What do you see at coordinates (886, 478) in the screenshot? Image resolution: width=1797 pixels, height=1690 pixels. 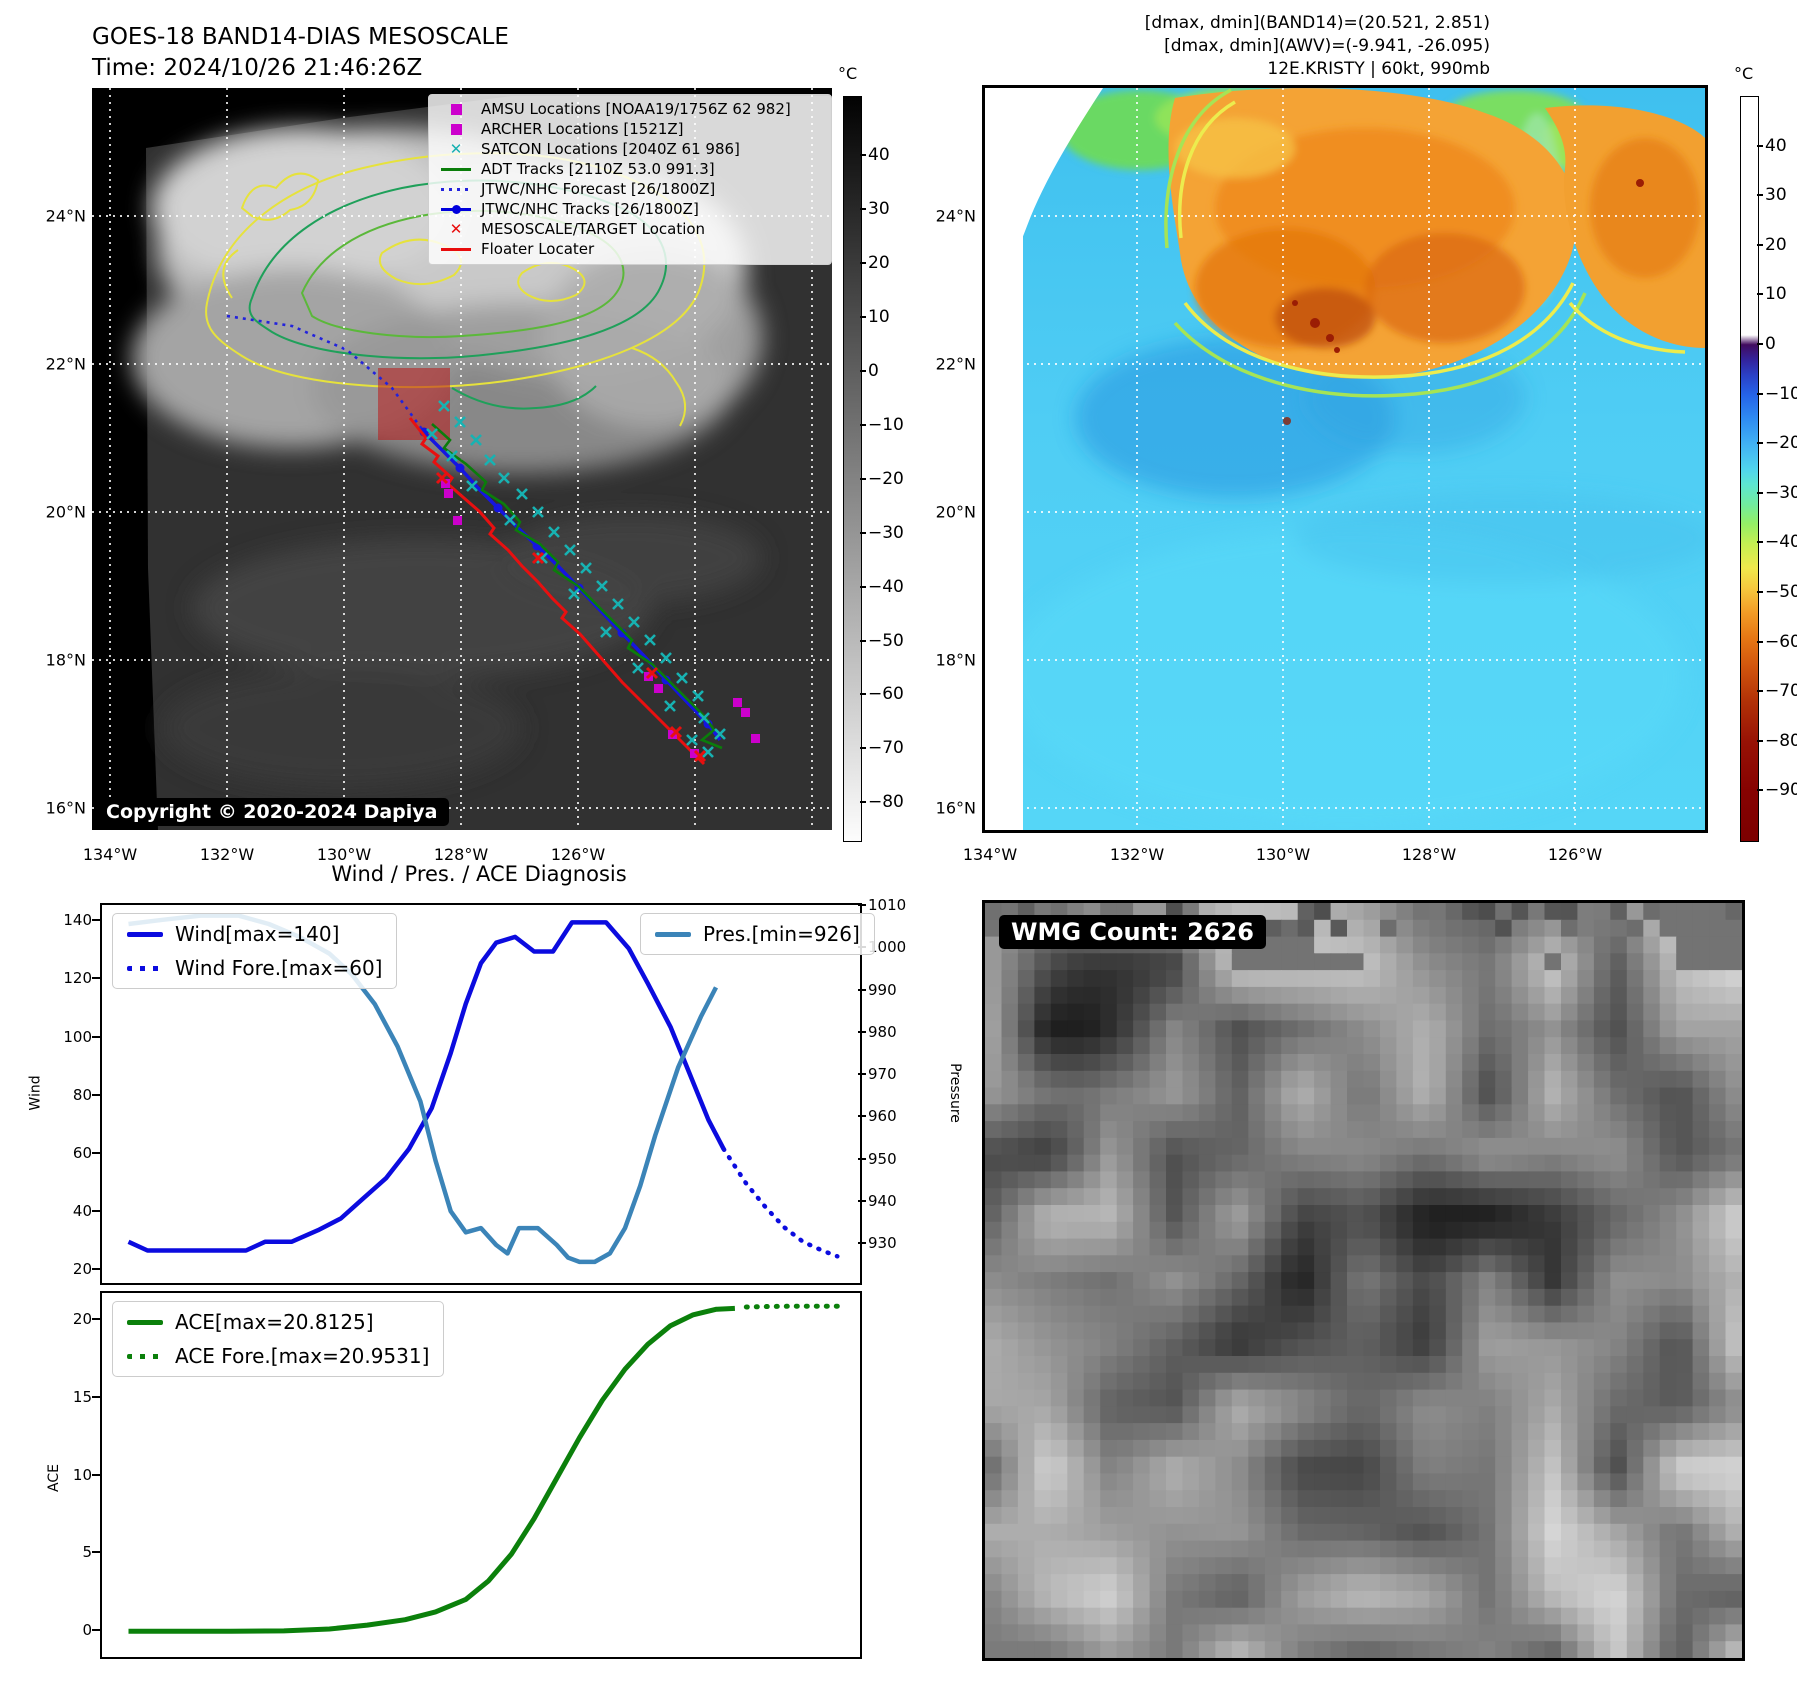 I see `colorbar-band14-tick: −20` at bounding box center [886, 478].